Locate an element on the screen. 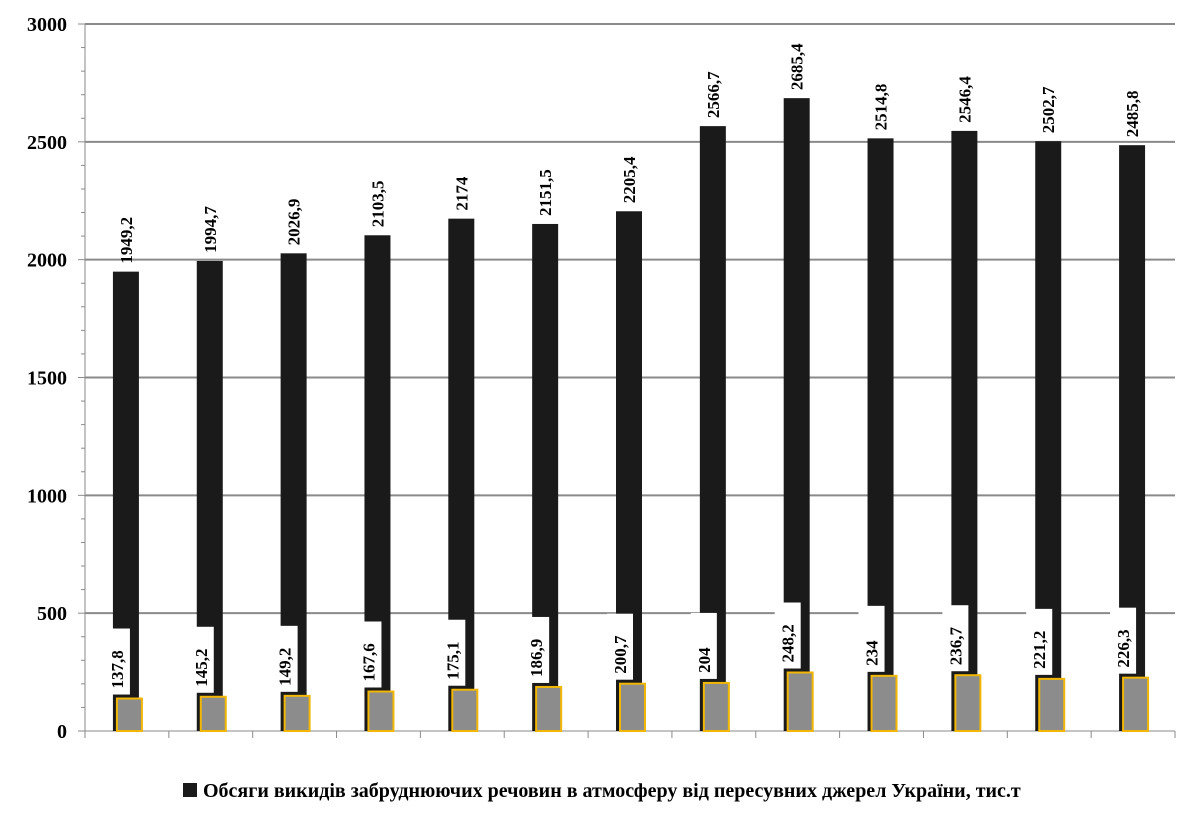 The width and height of the screenshot is (1190, 834). y-tick-label: 2500 is located at coordinates (47, 143).